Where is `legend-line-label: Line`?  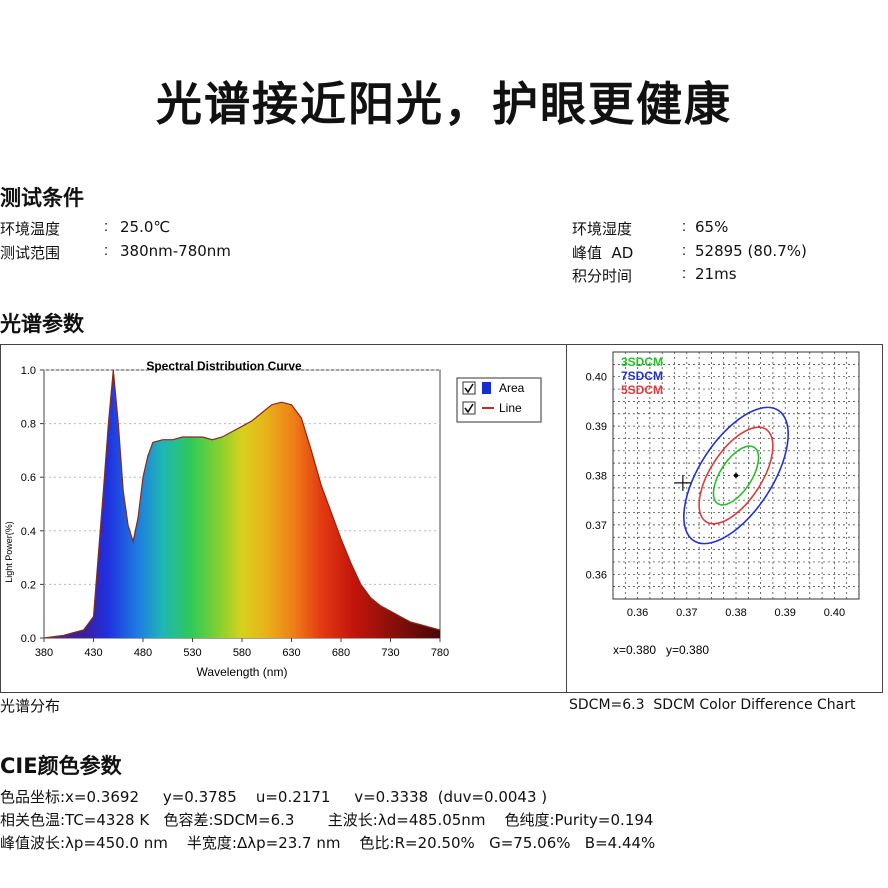 legend-line-label: Line is located at coordinates (510, 408).